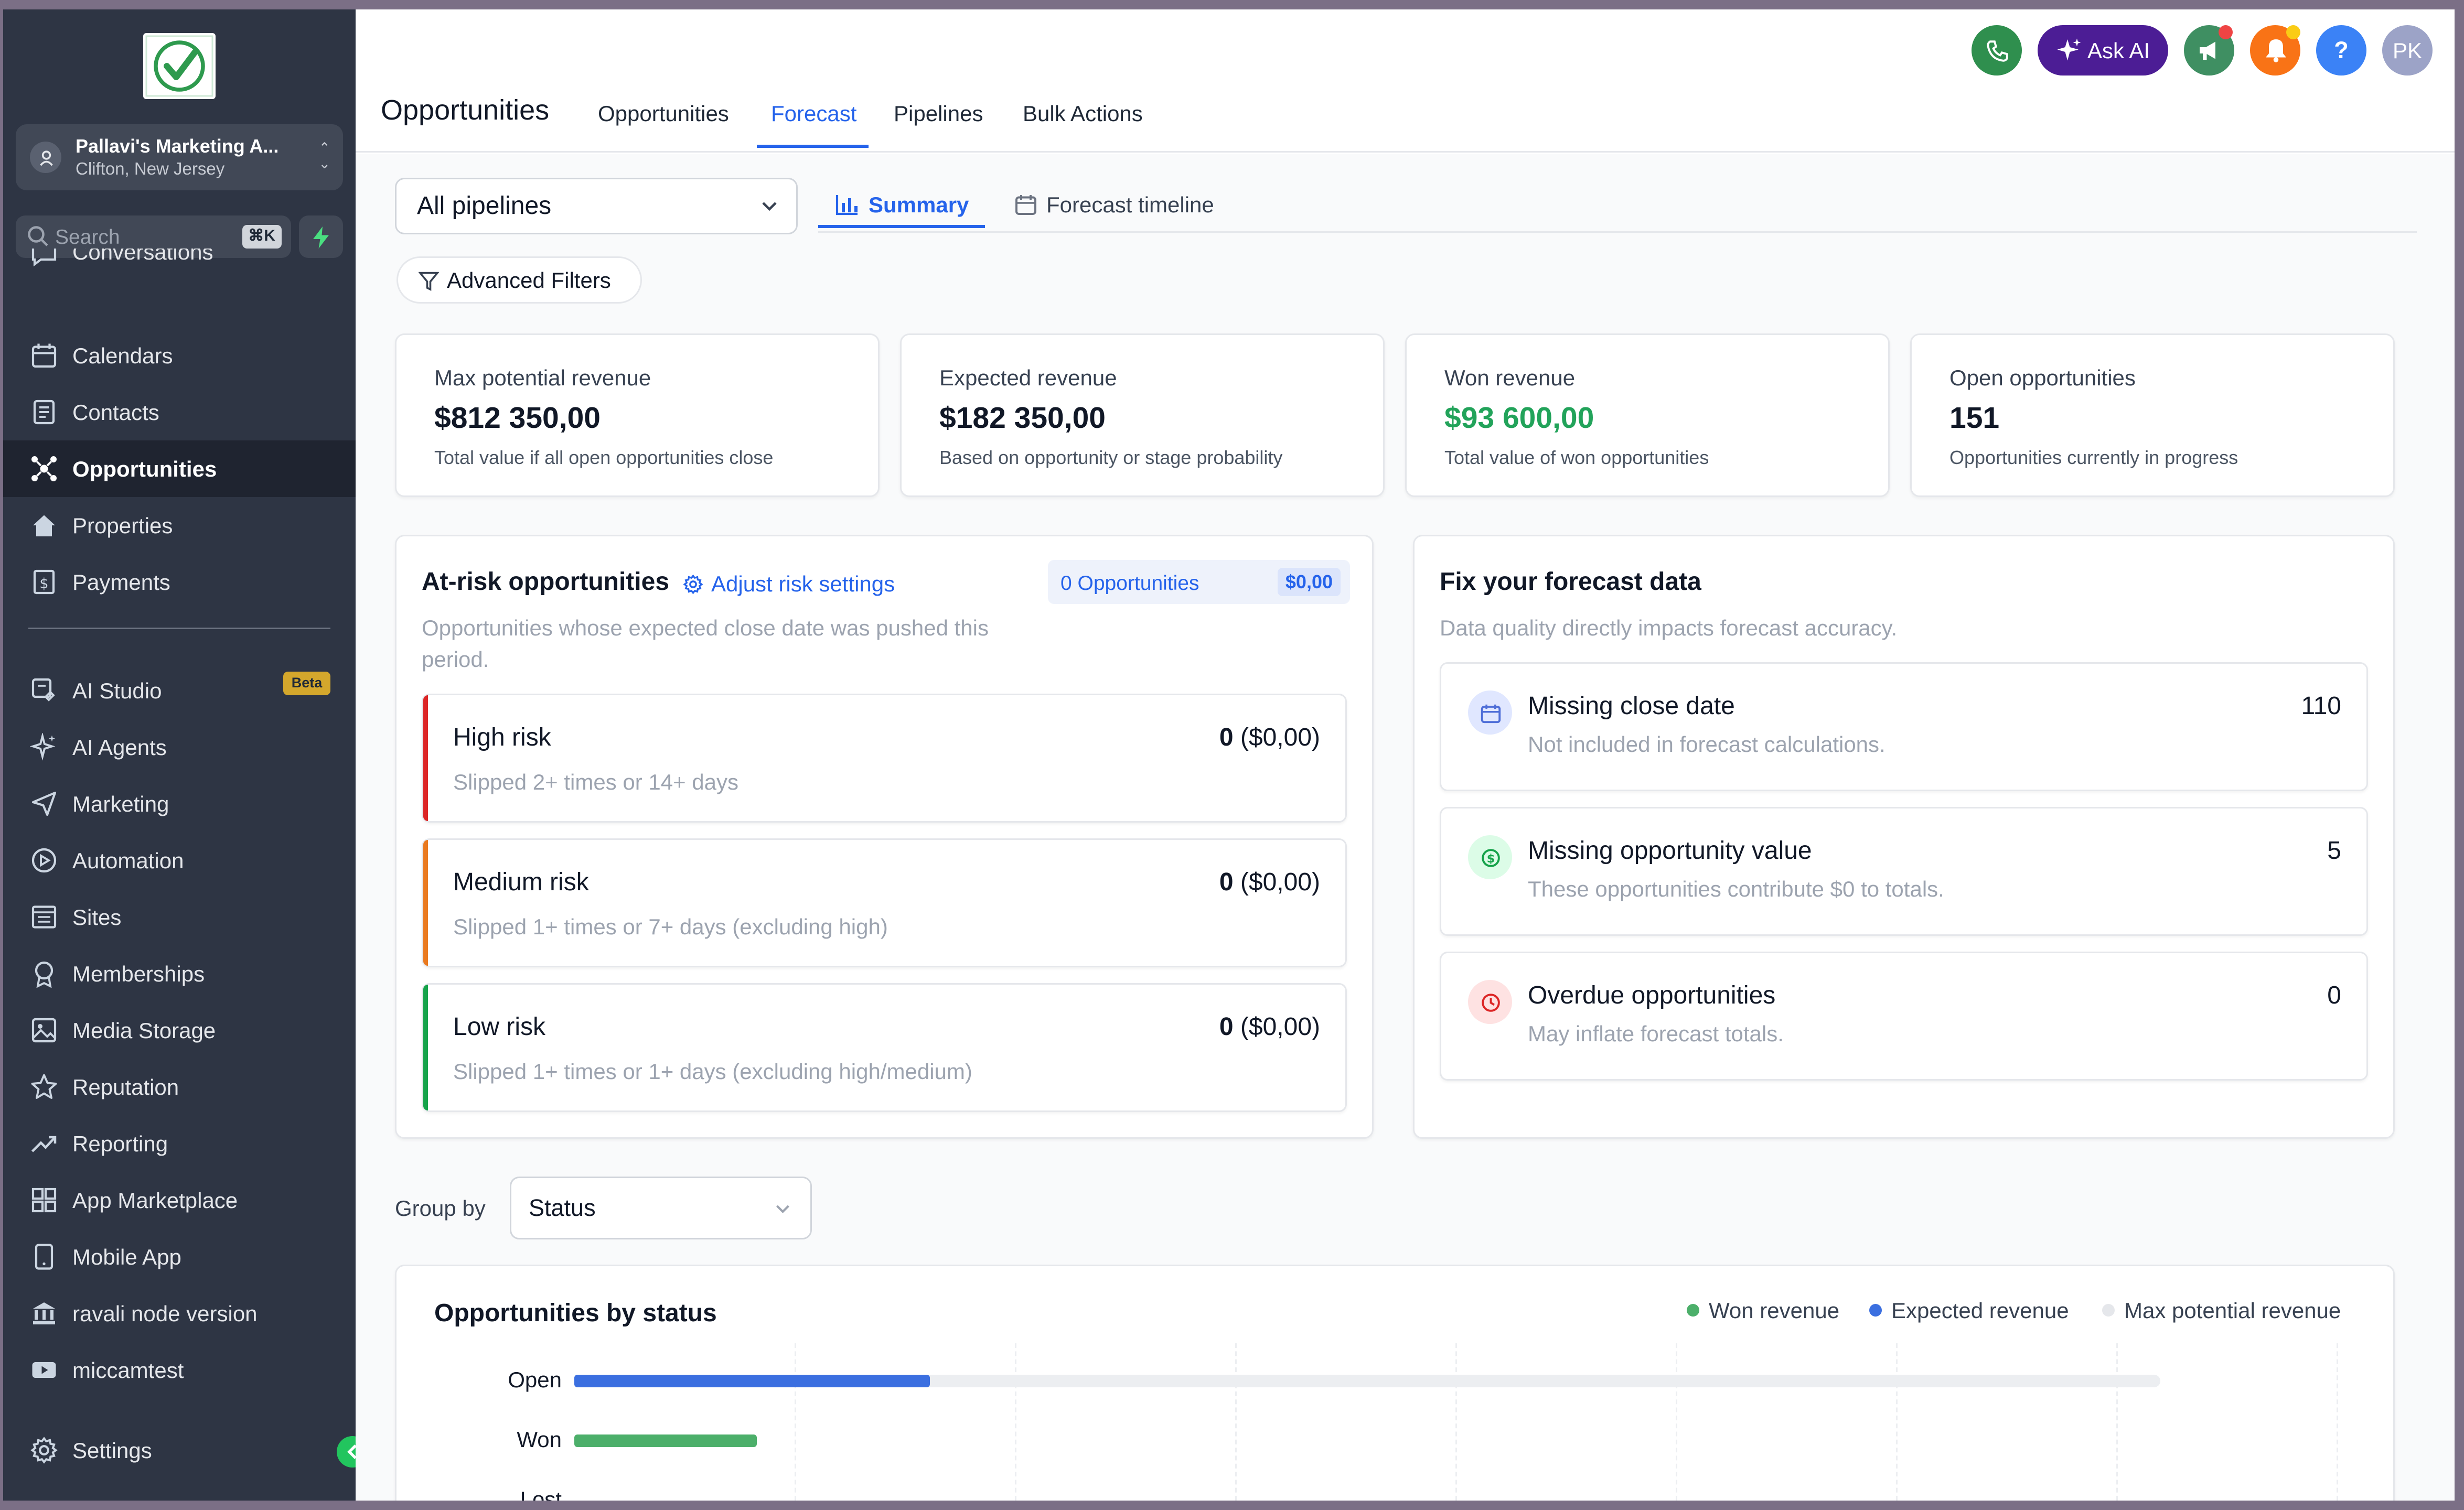  Describe the element at coordinates (44, 525) in the screenshot. I see `home-icon` at that location.